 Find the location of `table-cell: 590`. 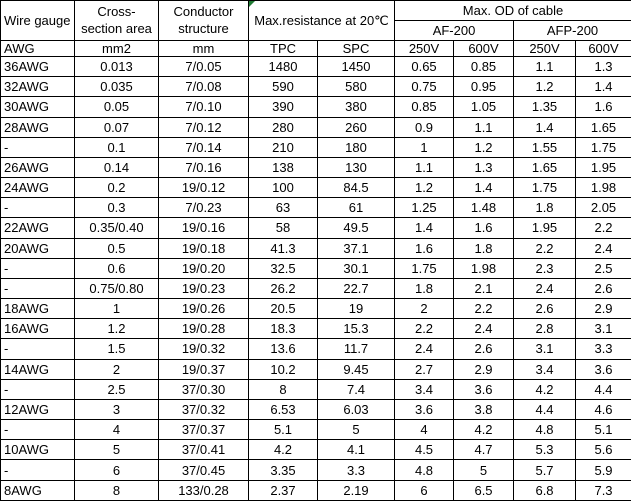

table-cell: 590 is located at coordinates (283, 87).